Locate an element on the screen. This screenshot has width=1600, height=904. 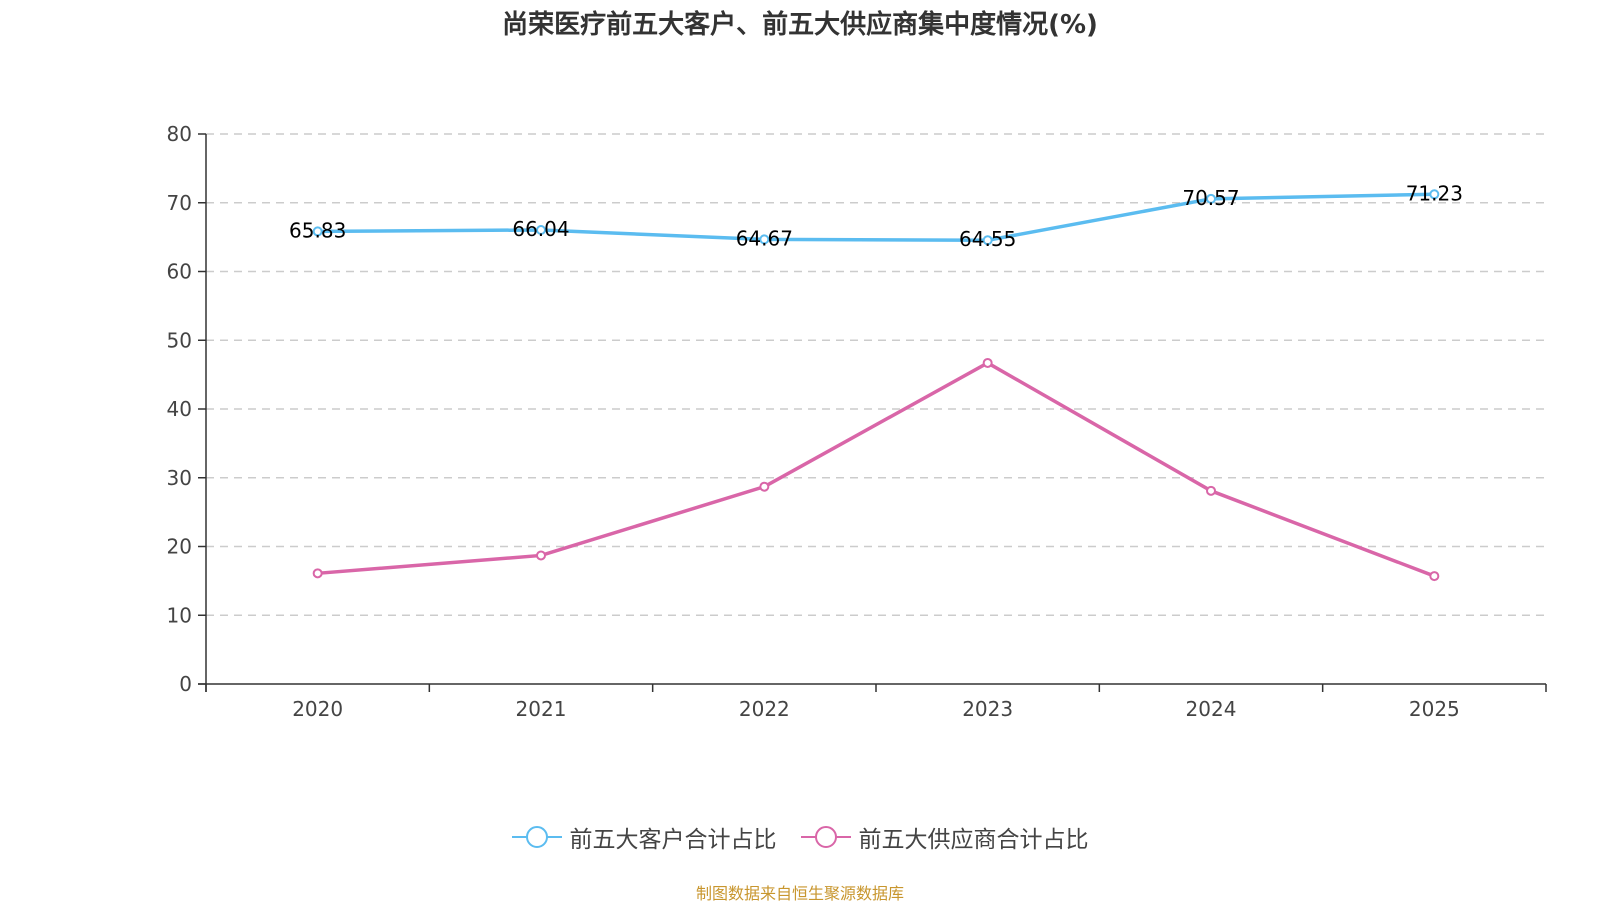
chart-title: 尚荣医疗前五大客户、前五大供应商集中度情况(%) is located at coordinates (800, 25).